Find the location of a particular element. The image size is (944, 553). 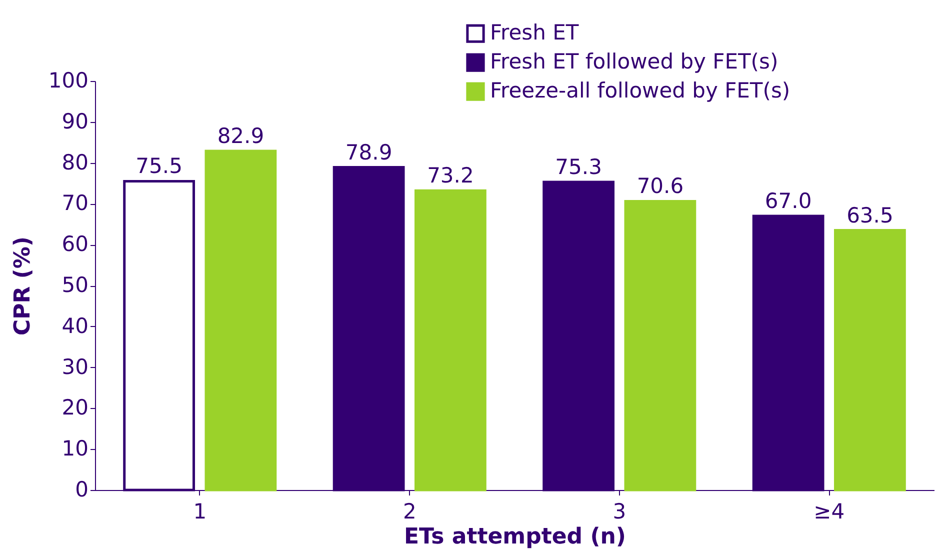

y-tick-label: 60 is located at coordinates (75, 244).